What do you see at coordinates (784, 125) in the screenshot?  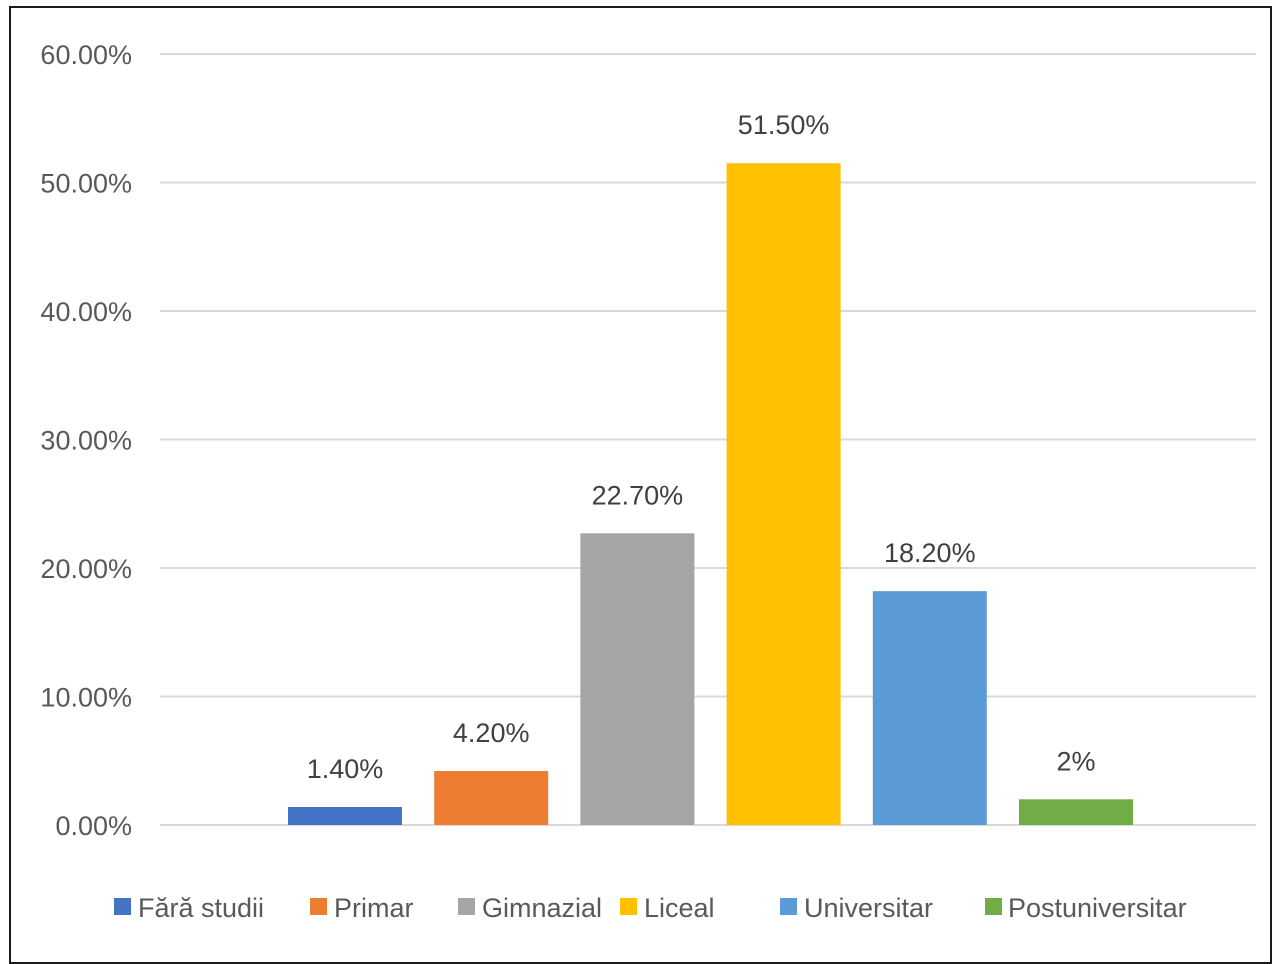 I see `data-label: 51.50%` at bounding box center [784, 125].